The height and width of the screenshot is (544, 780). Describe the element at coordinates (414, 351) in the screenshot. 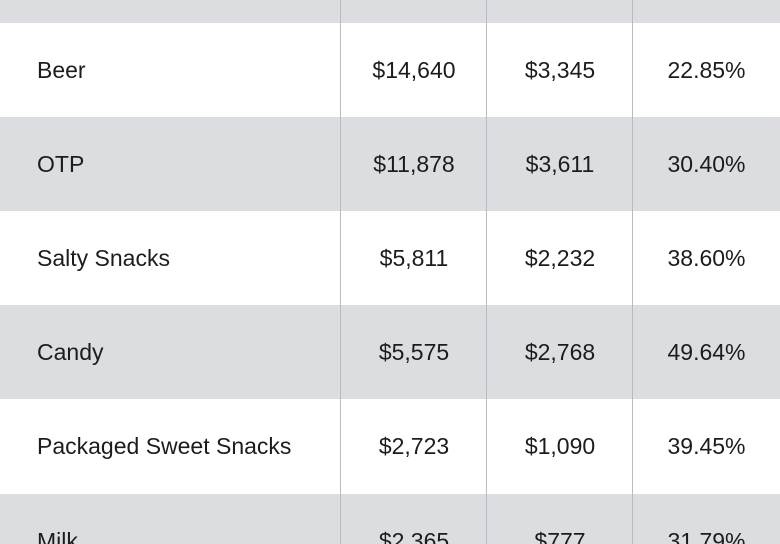

I see `value-cell: $5,575` at that location.